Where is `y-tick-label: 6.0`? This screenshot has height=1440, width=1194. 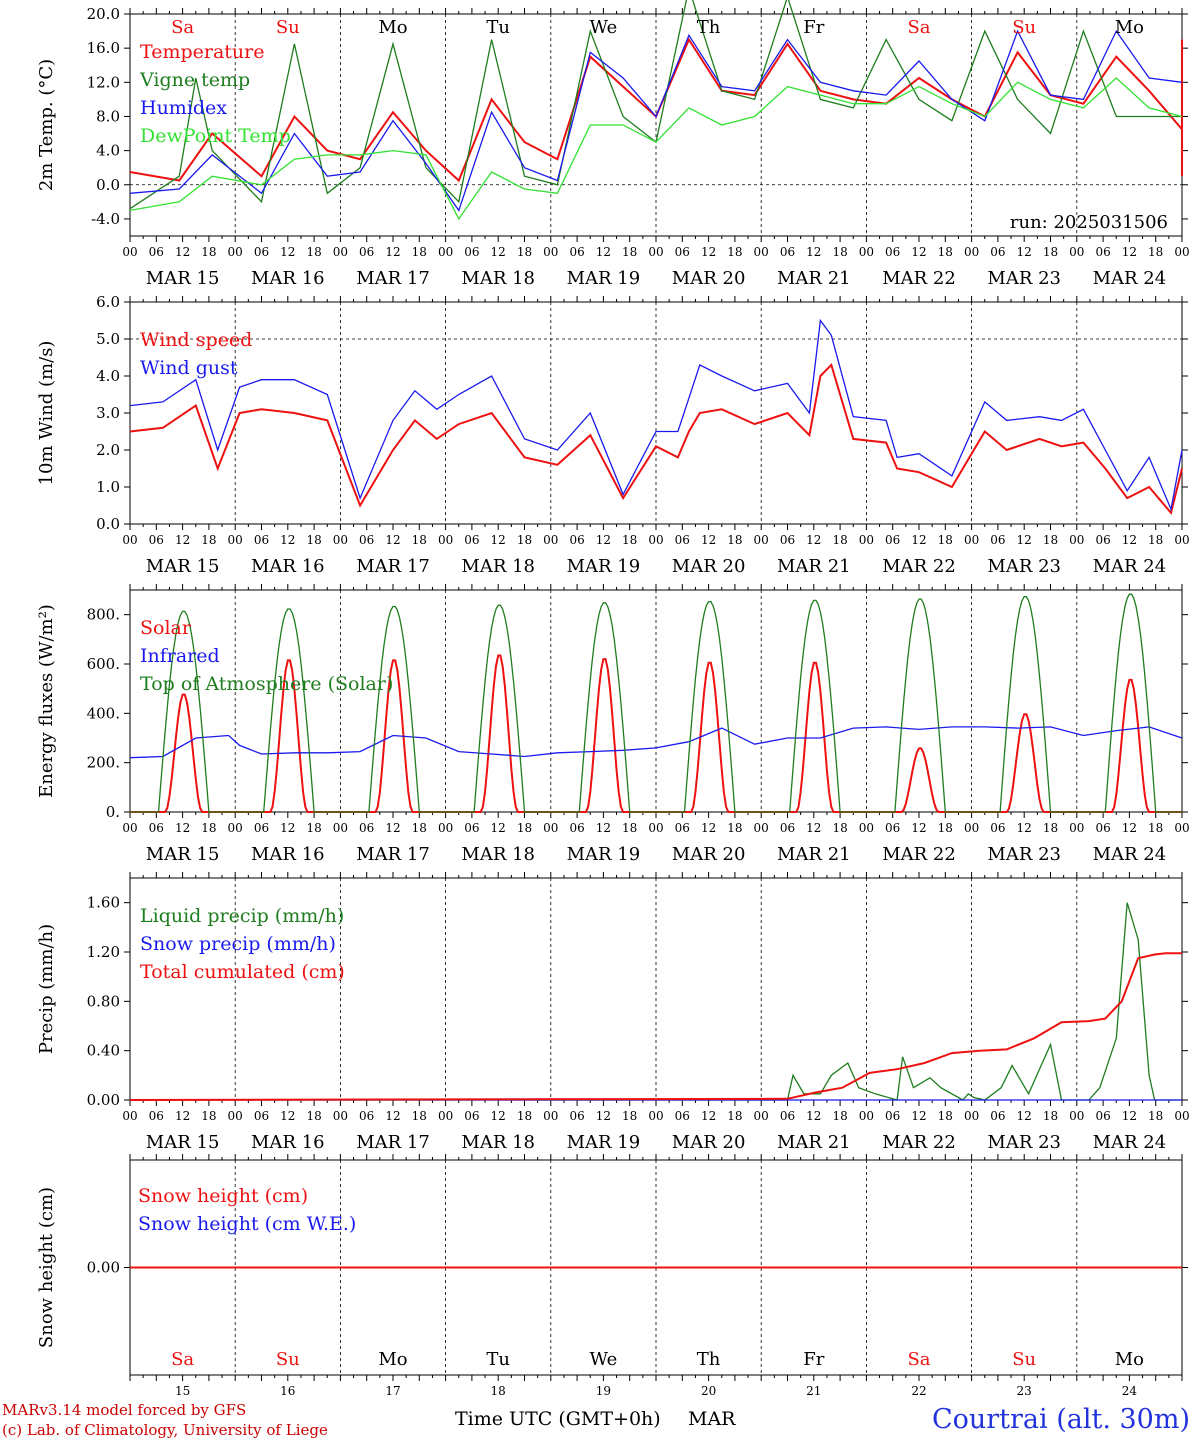 y-tick-label: 6.0 is located at coordinates (108, 302).